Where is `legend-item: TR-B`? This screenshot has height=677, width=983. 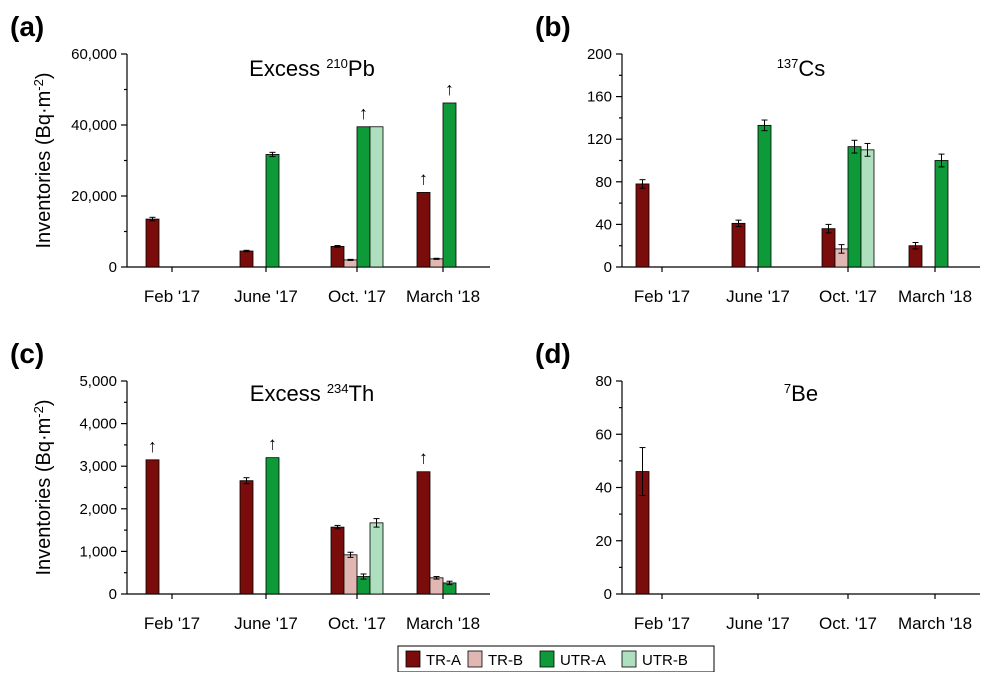 legend-item: TR-B is located at coordinates (495, 659).